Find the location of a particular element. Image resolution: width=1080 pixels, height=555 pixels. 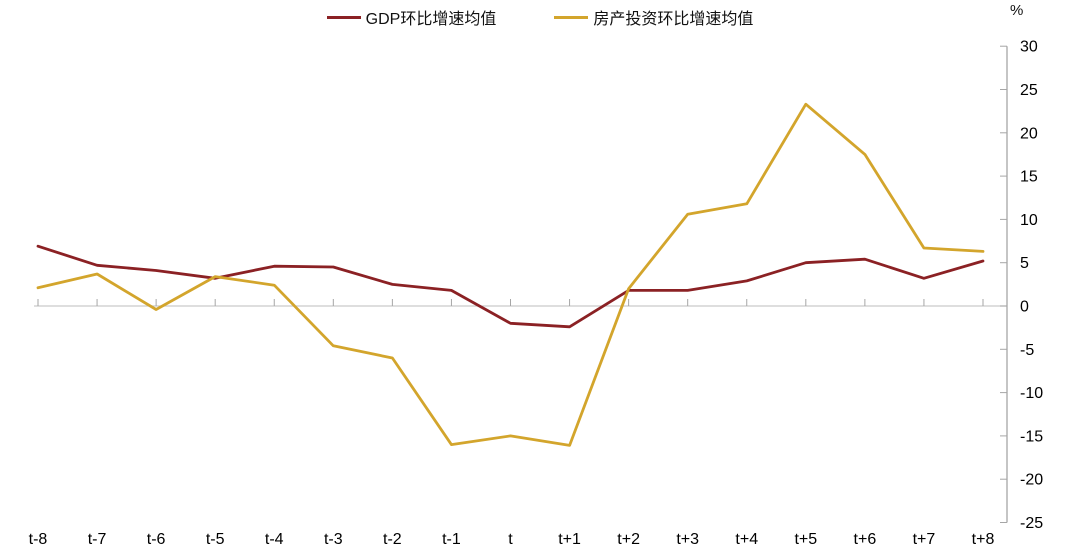

x-tick-label: t-1 is located at coordinates (451, 539).